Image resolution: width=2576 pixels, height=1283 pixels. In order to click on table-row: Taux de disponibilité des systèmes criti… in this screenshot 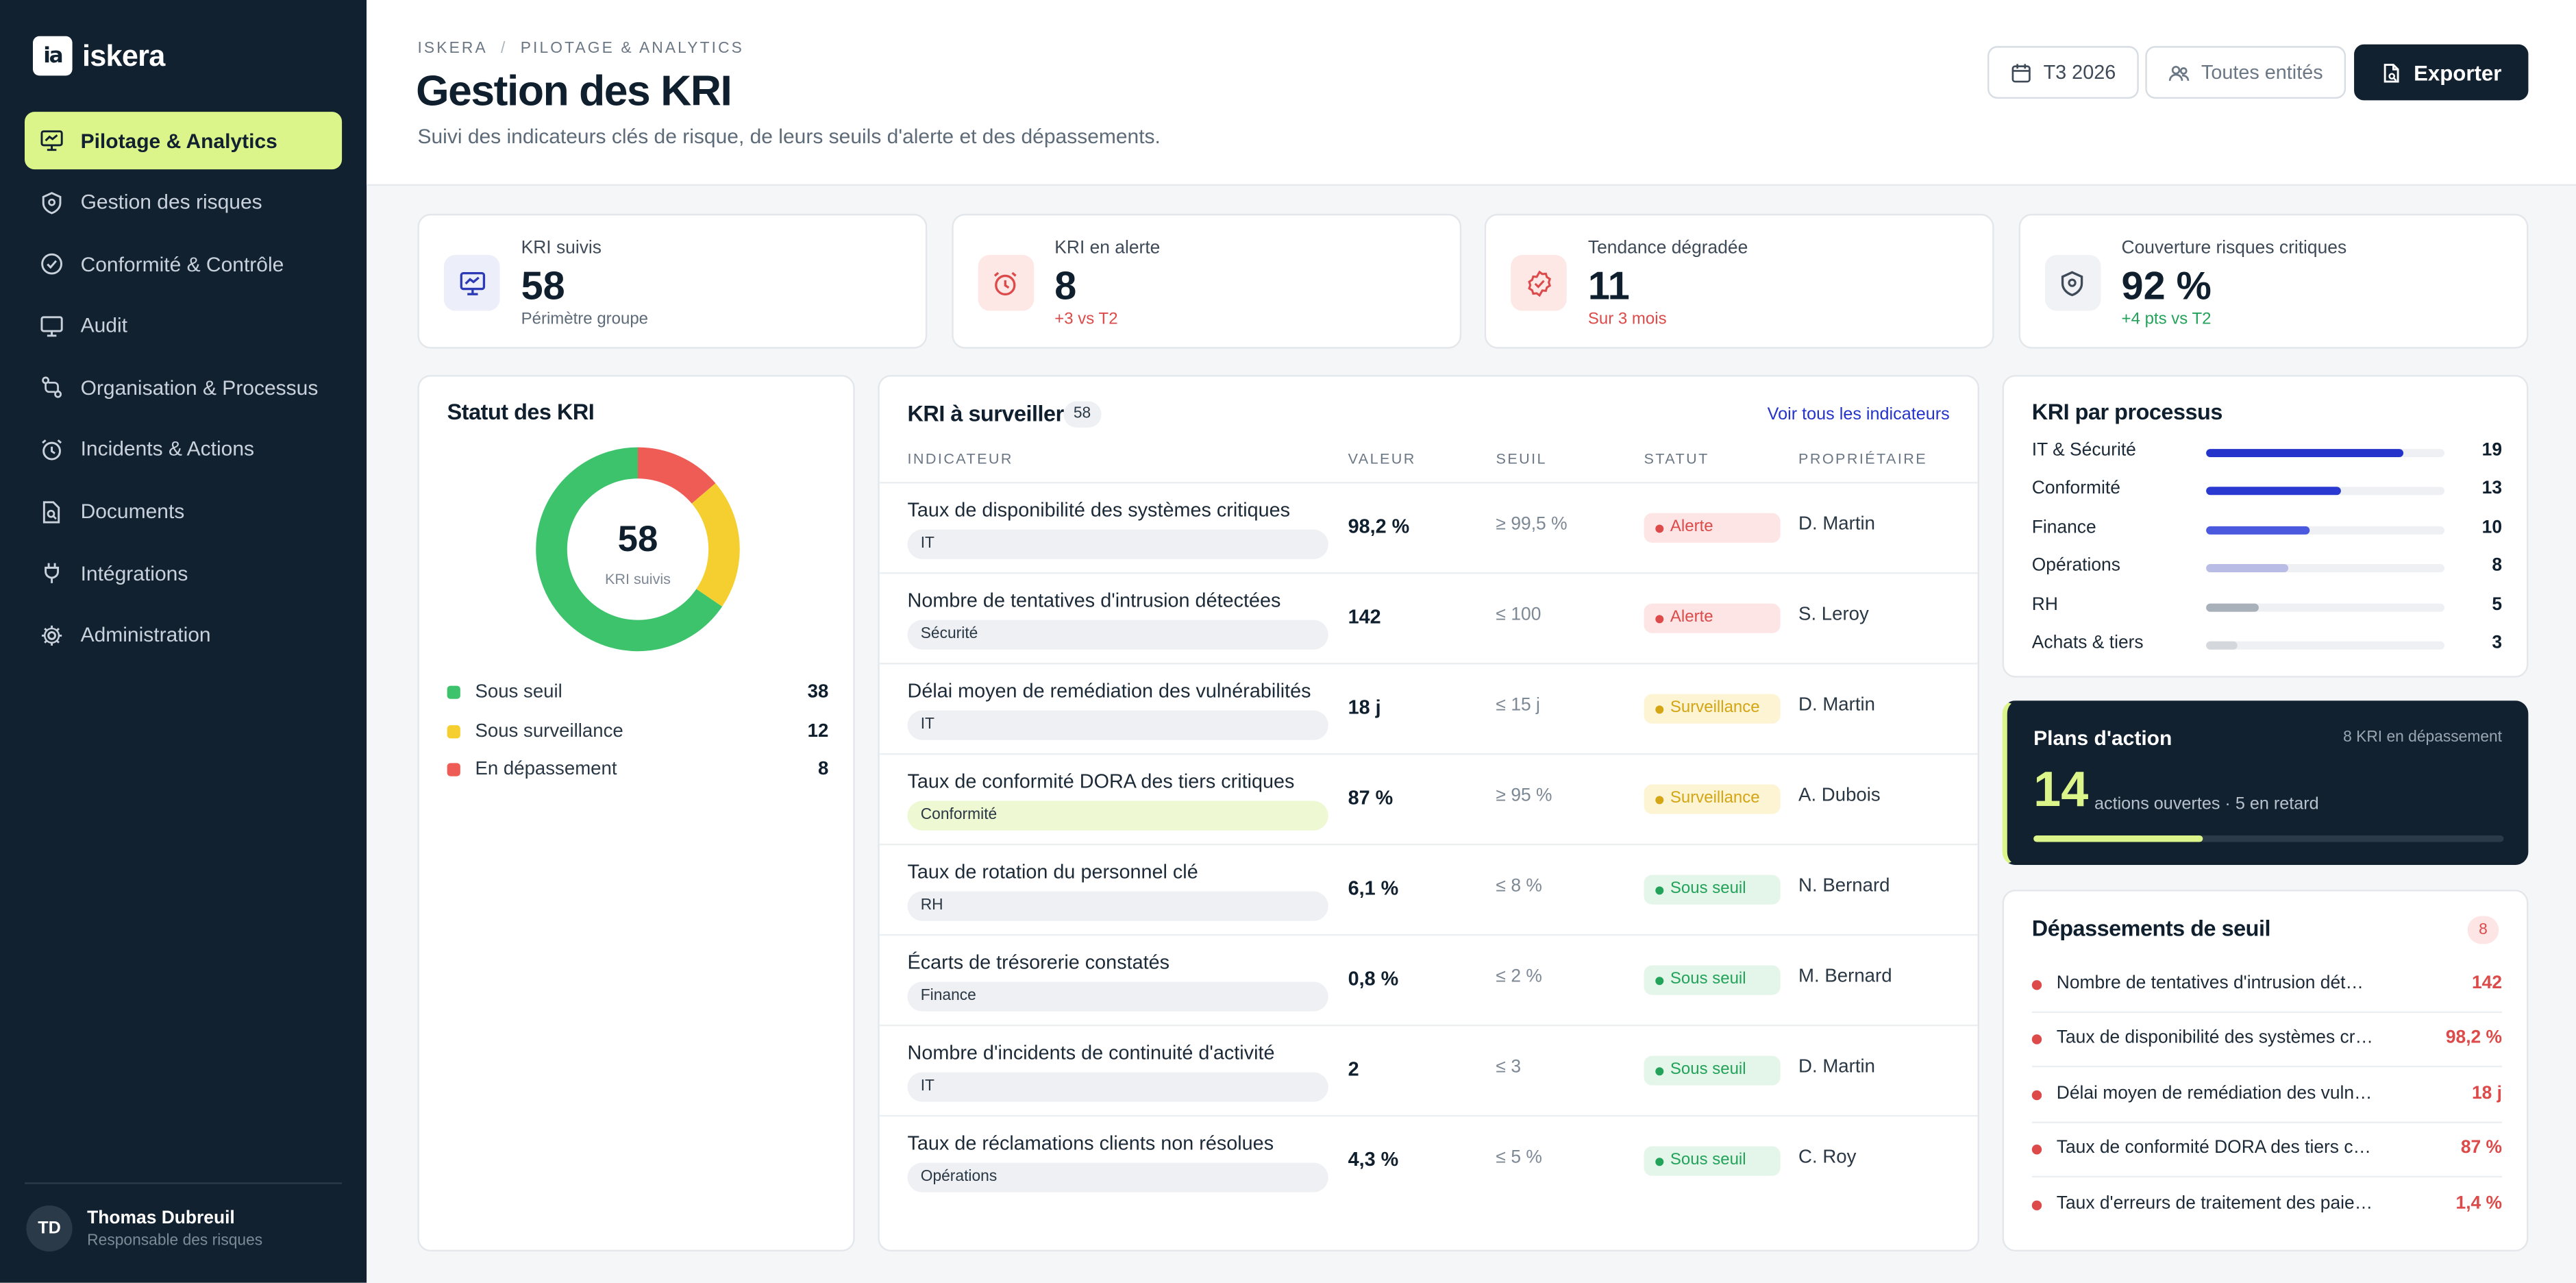, I will do `click(1428, 527)`.